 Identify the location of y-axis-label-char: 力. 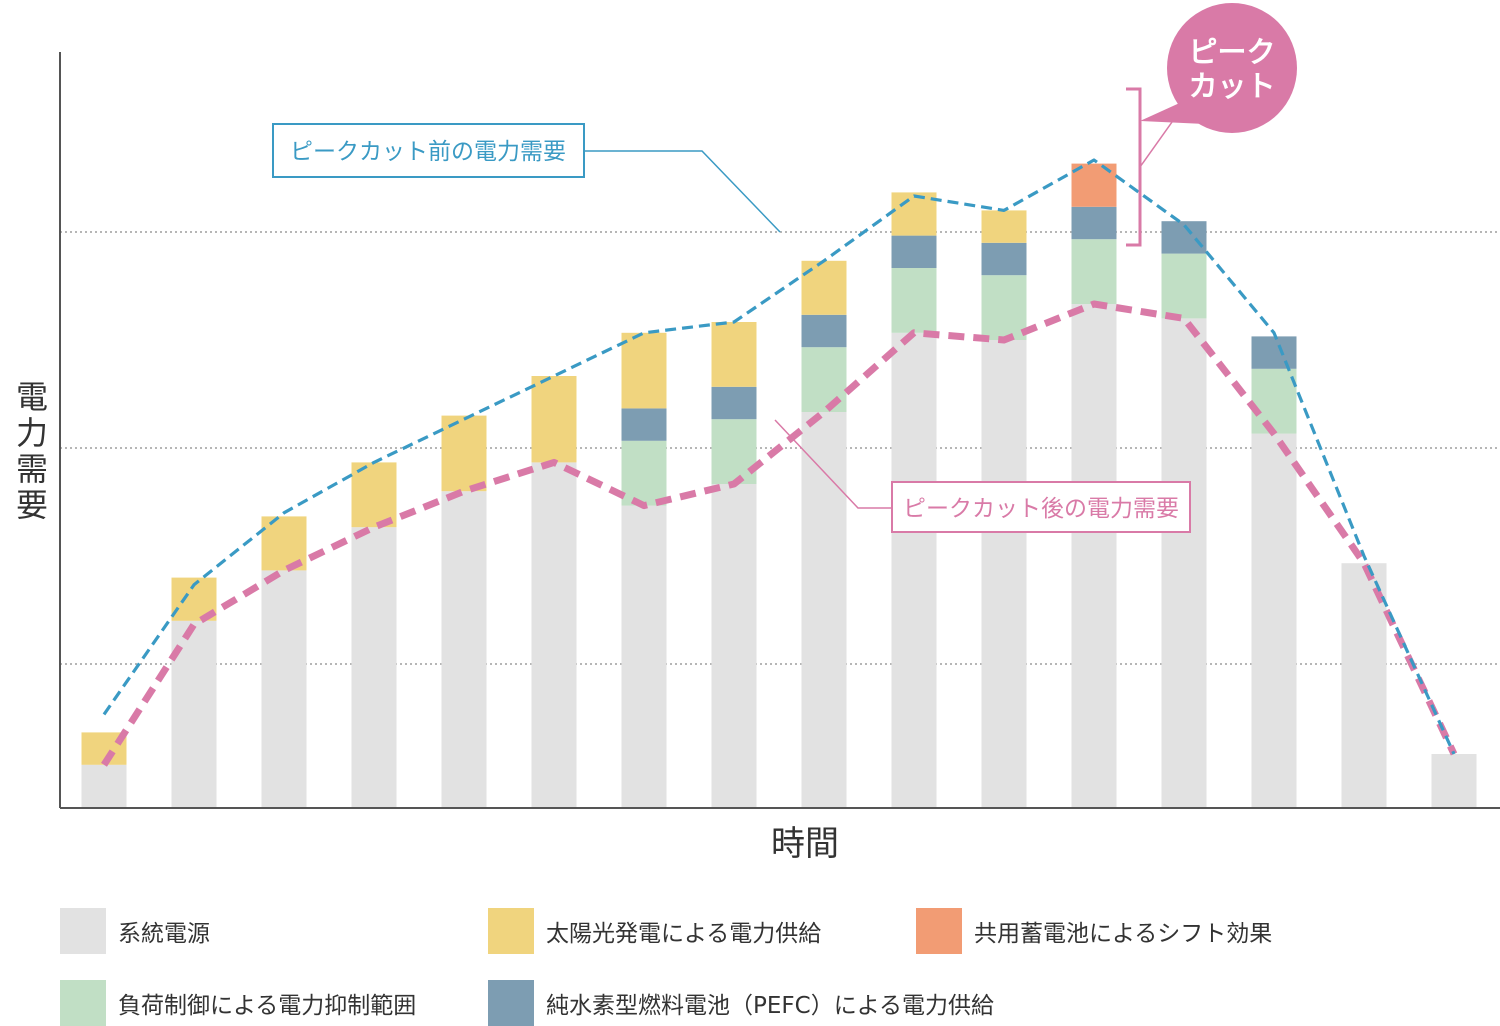
(32, 433).